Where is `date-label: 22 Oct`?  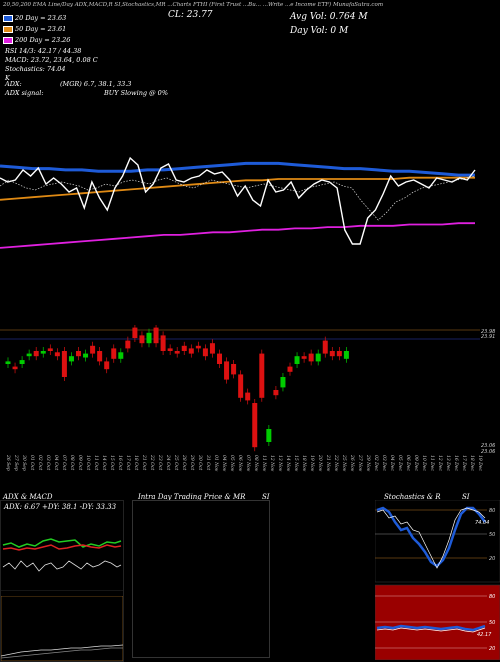 date-label: 22 Oct is located at coordinates (151, 463).